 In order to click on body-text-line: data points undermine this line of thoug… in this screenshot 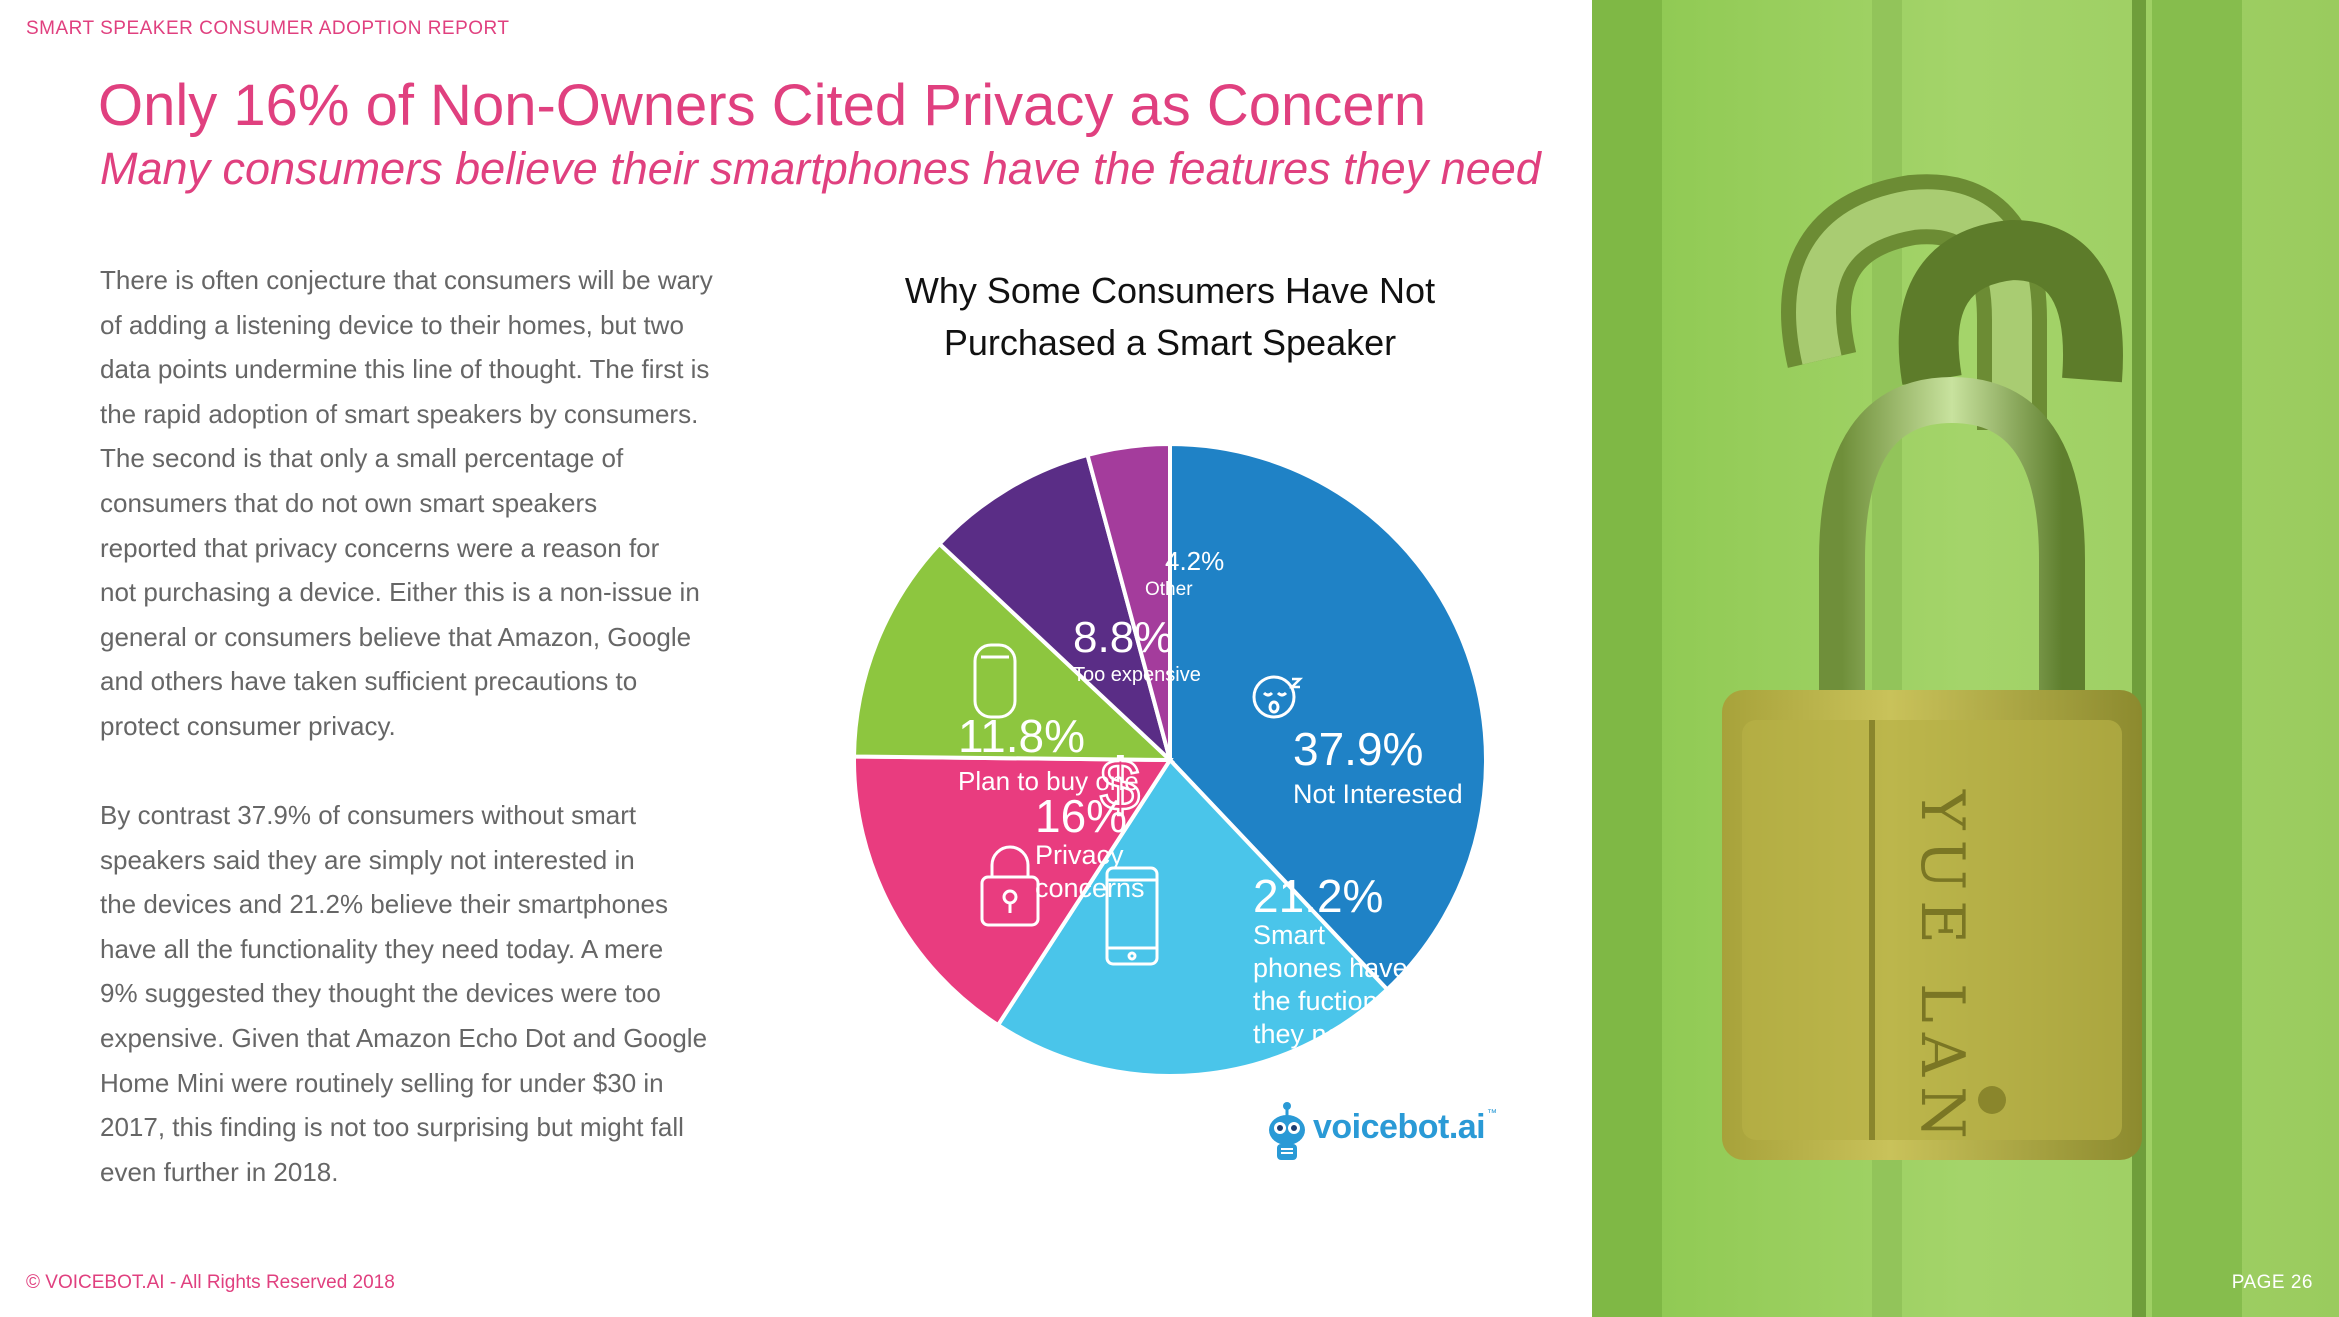, I will do `click(405, 369)`.